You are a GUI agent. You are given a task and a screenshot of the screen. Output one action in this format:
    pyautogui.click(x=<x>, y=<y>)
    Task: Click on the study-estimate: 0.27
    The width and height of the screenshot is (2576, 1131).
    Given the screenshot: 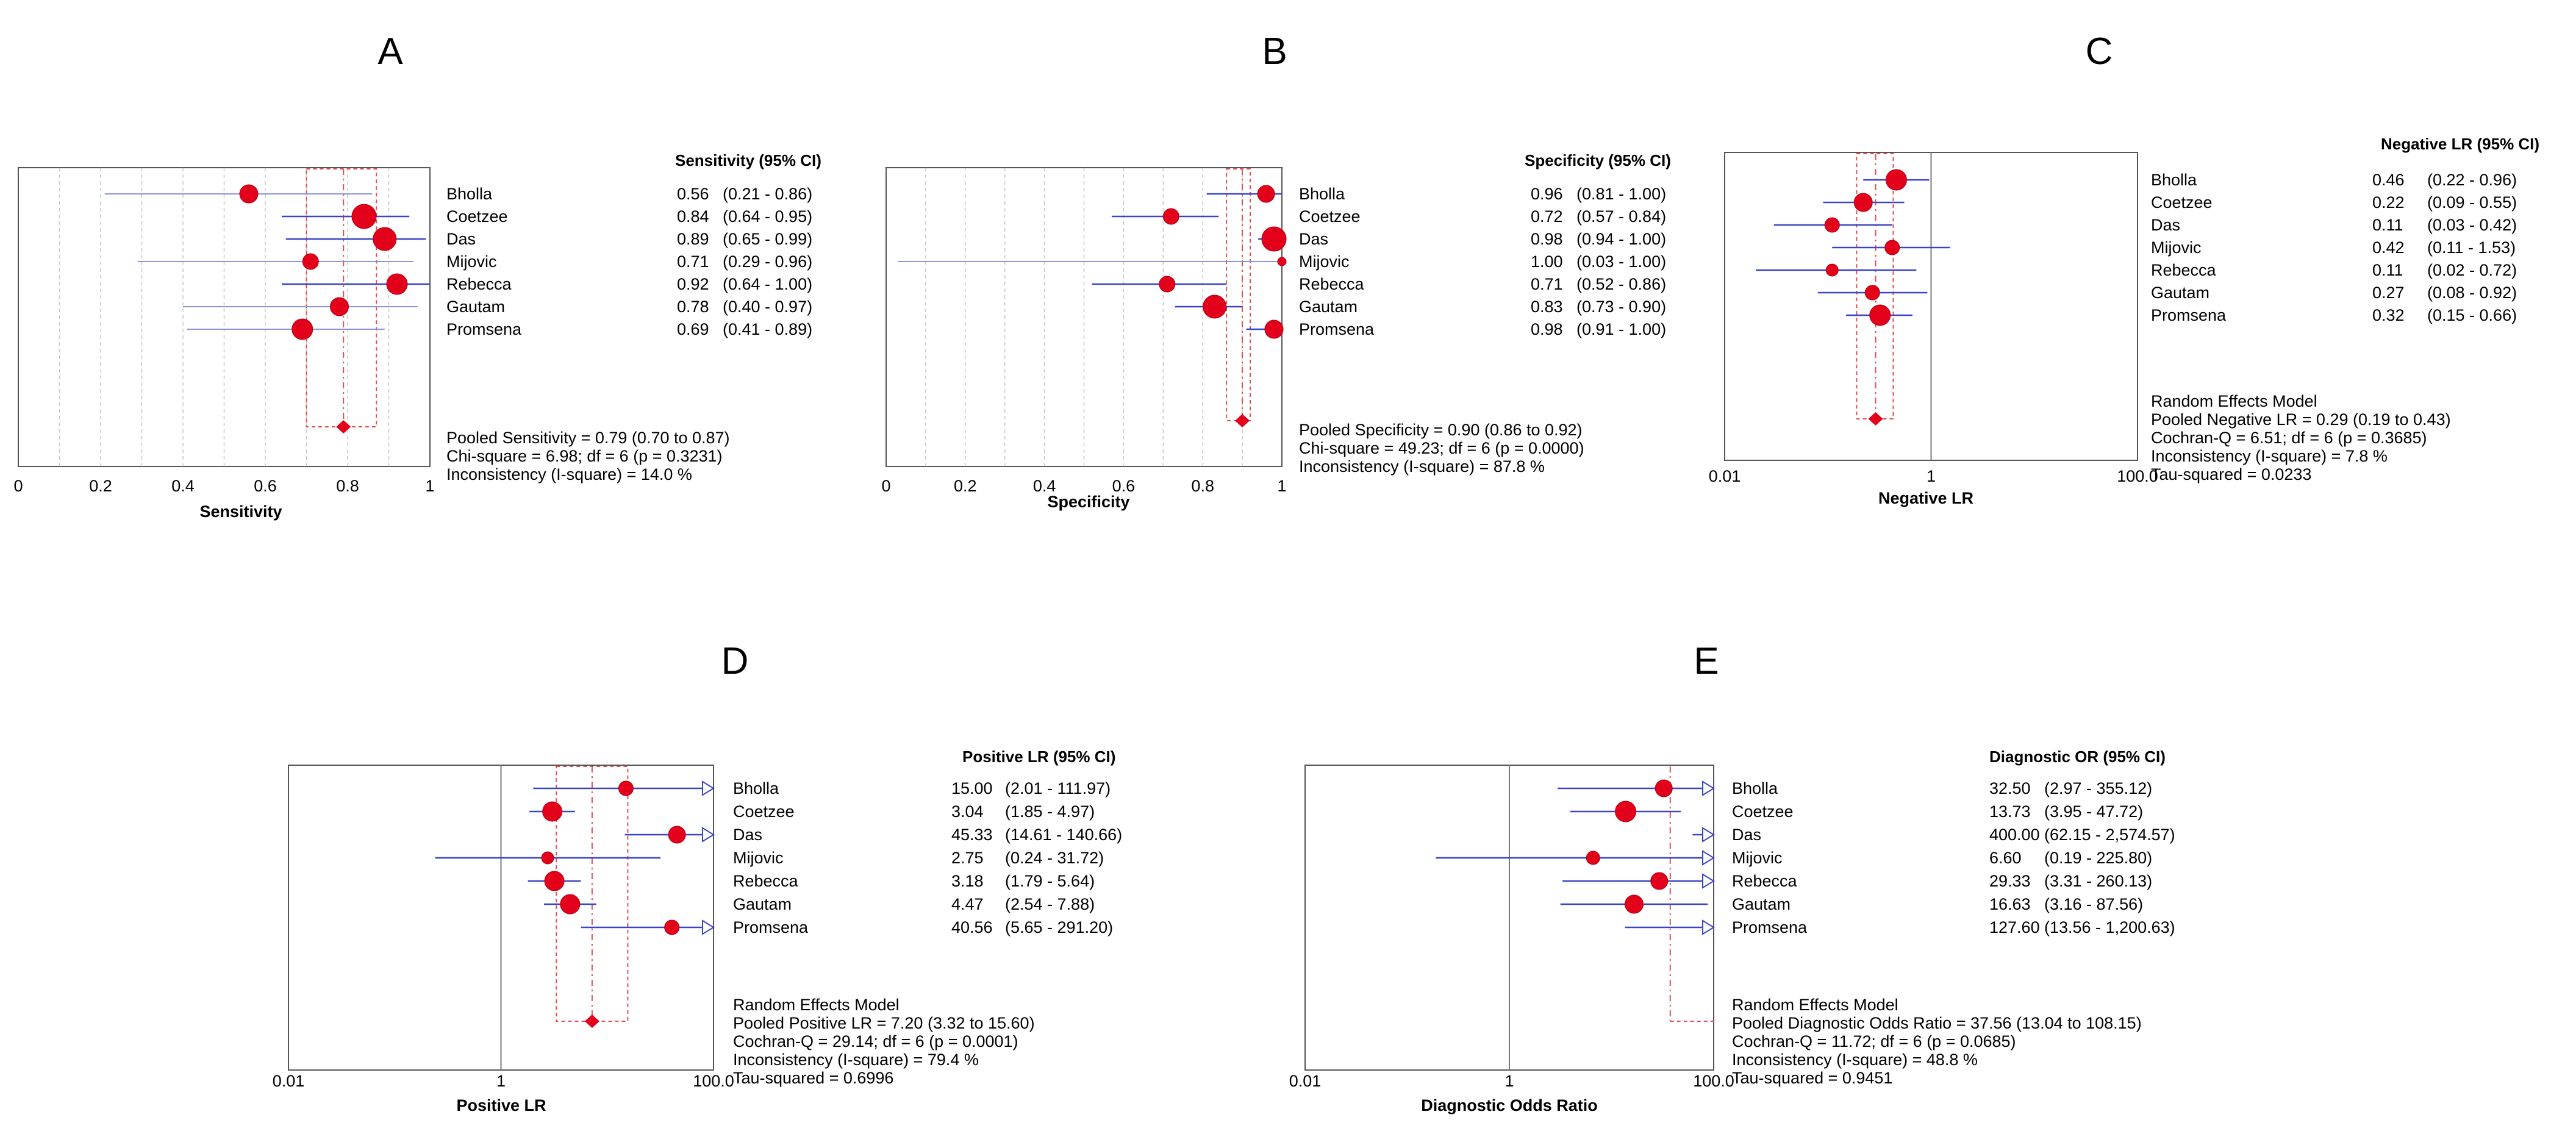 What is the action you would take?
    pyautogui.click(x=2388, y=293)
    